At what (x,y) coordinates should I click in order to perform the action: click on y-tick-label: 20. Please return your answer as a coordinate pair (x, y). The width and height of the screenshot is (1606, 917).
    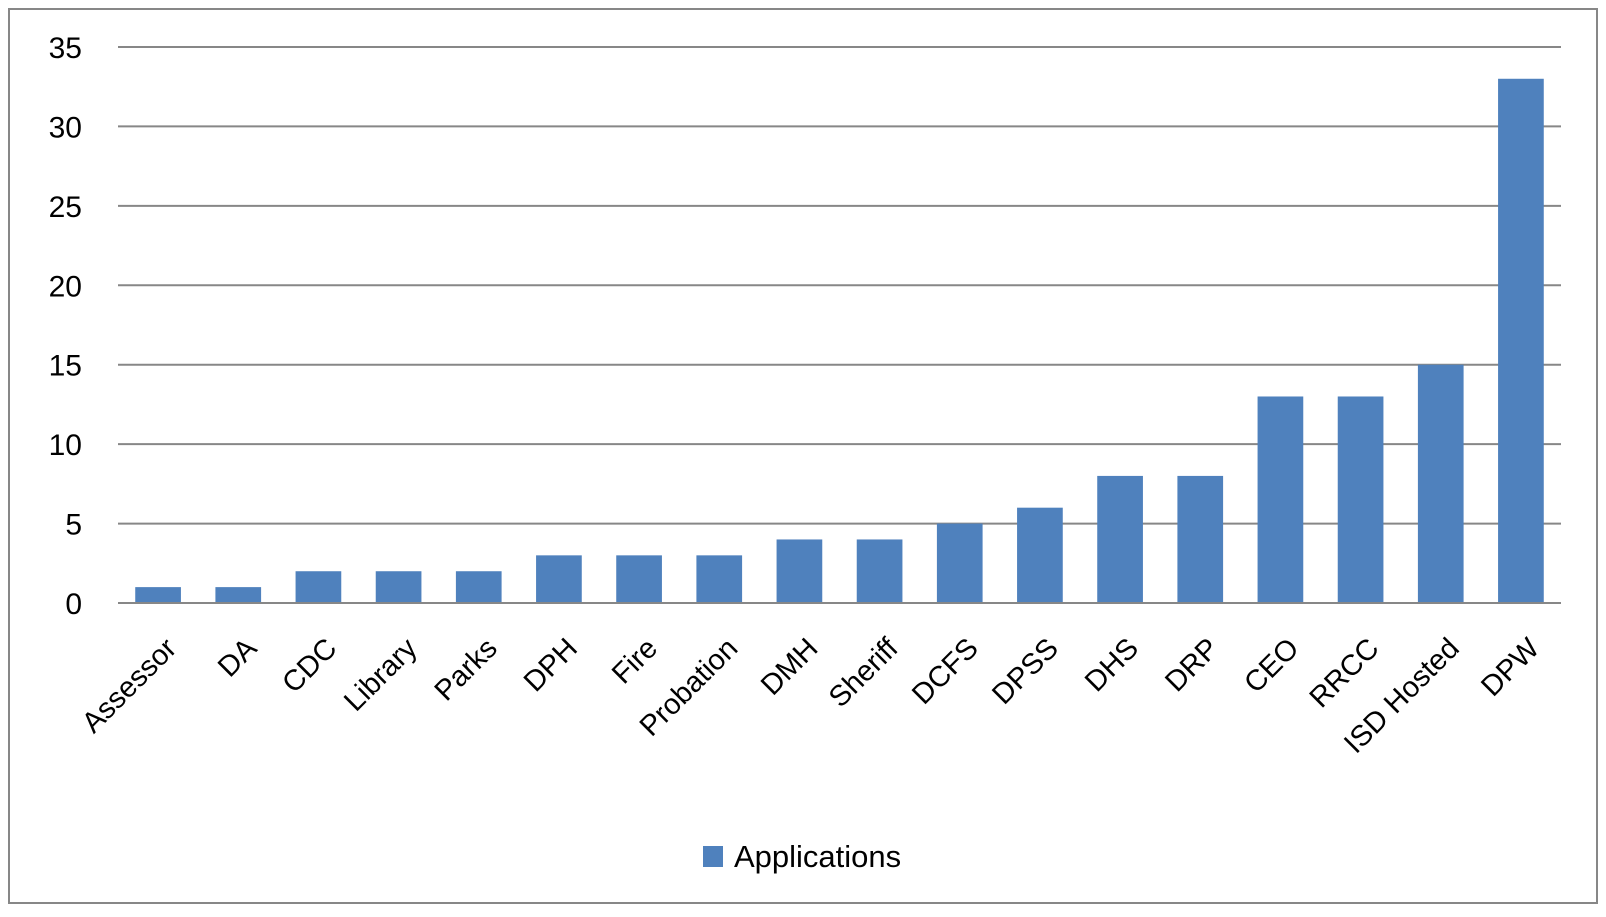
    Looking at the image, I should click on (65, 286).